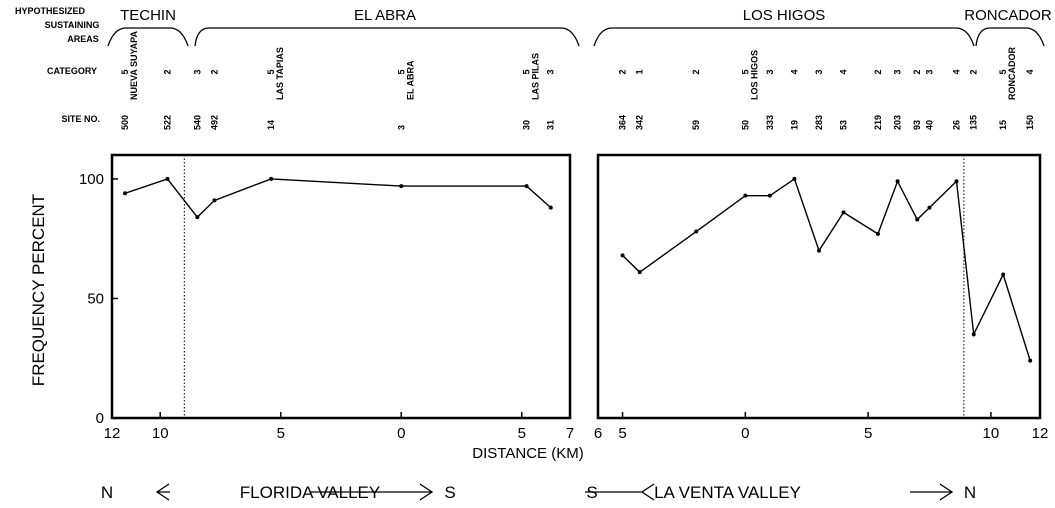 This screenshot has height=508, width=1055. Describe the element at coordinates (197, 122) in the screenshot. I see `site-number: 540` at that location.